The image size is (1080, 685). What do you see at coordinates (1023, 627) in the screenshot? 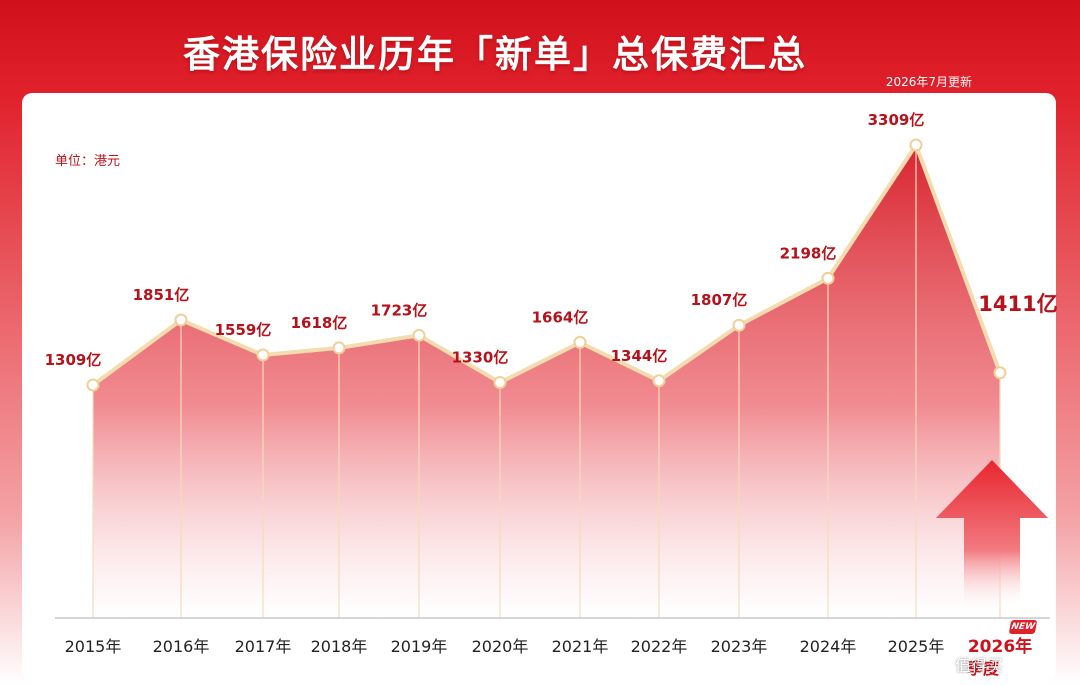
I see `new-badge: NEW` at bounding box center [1023, 627].